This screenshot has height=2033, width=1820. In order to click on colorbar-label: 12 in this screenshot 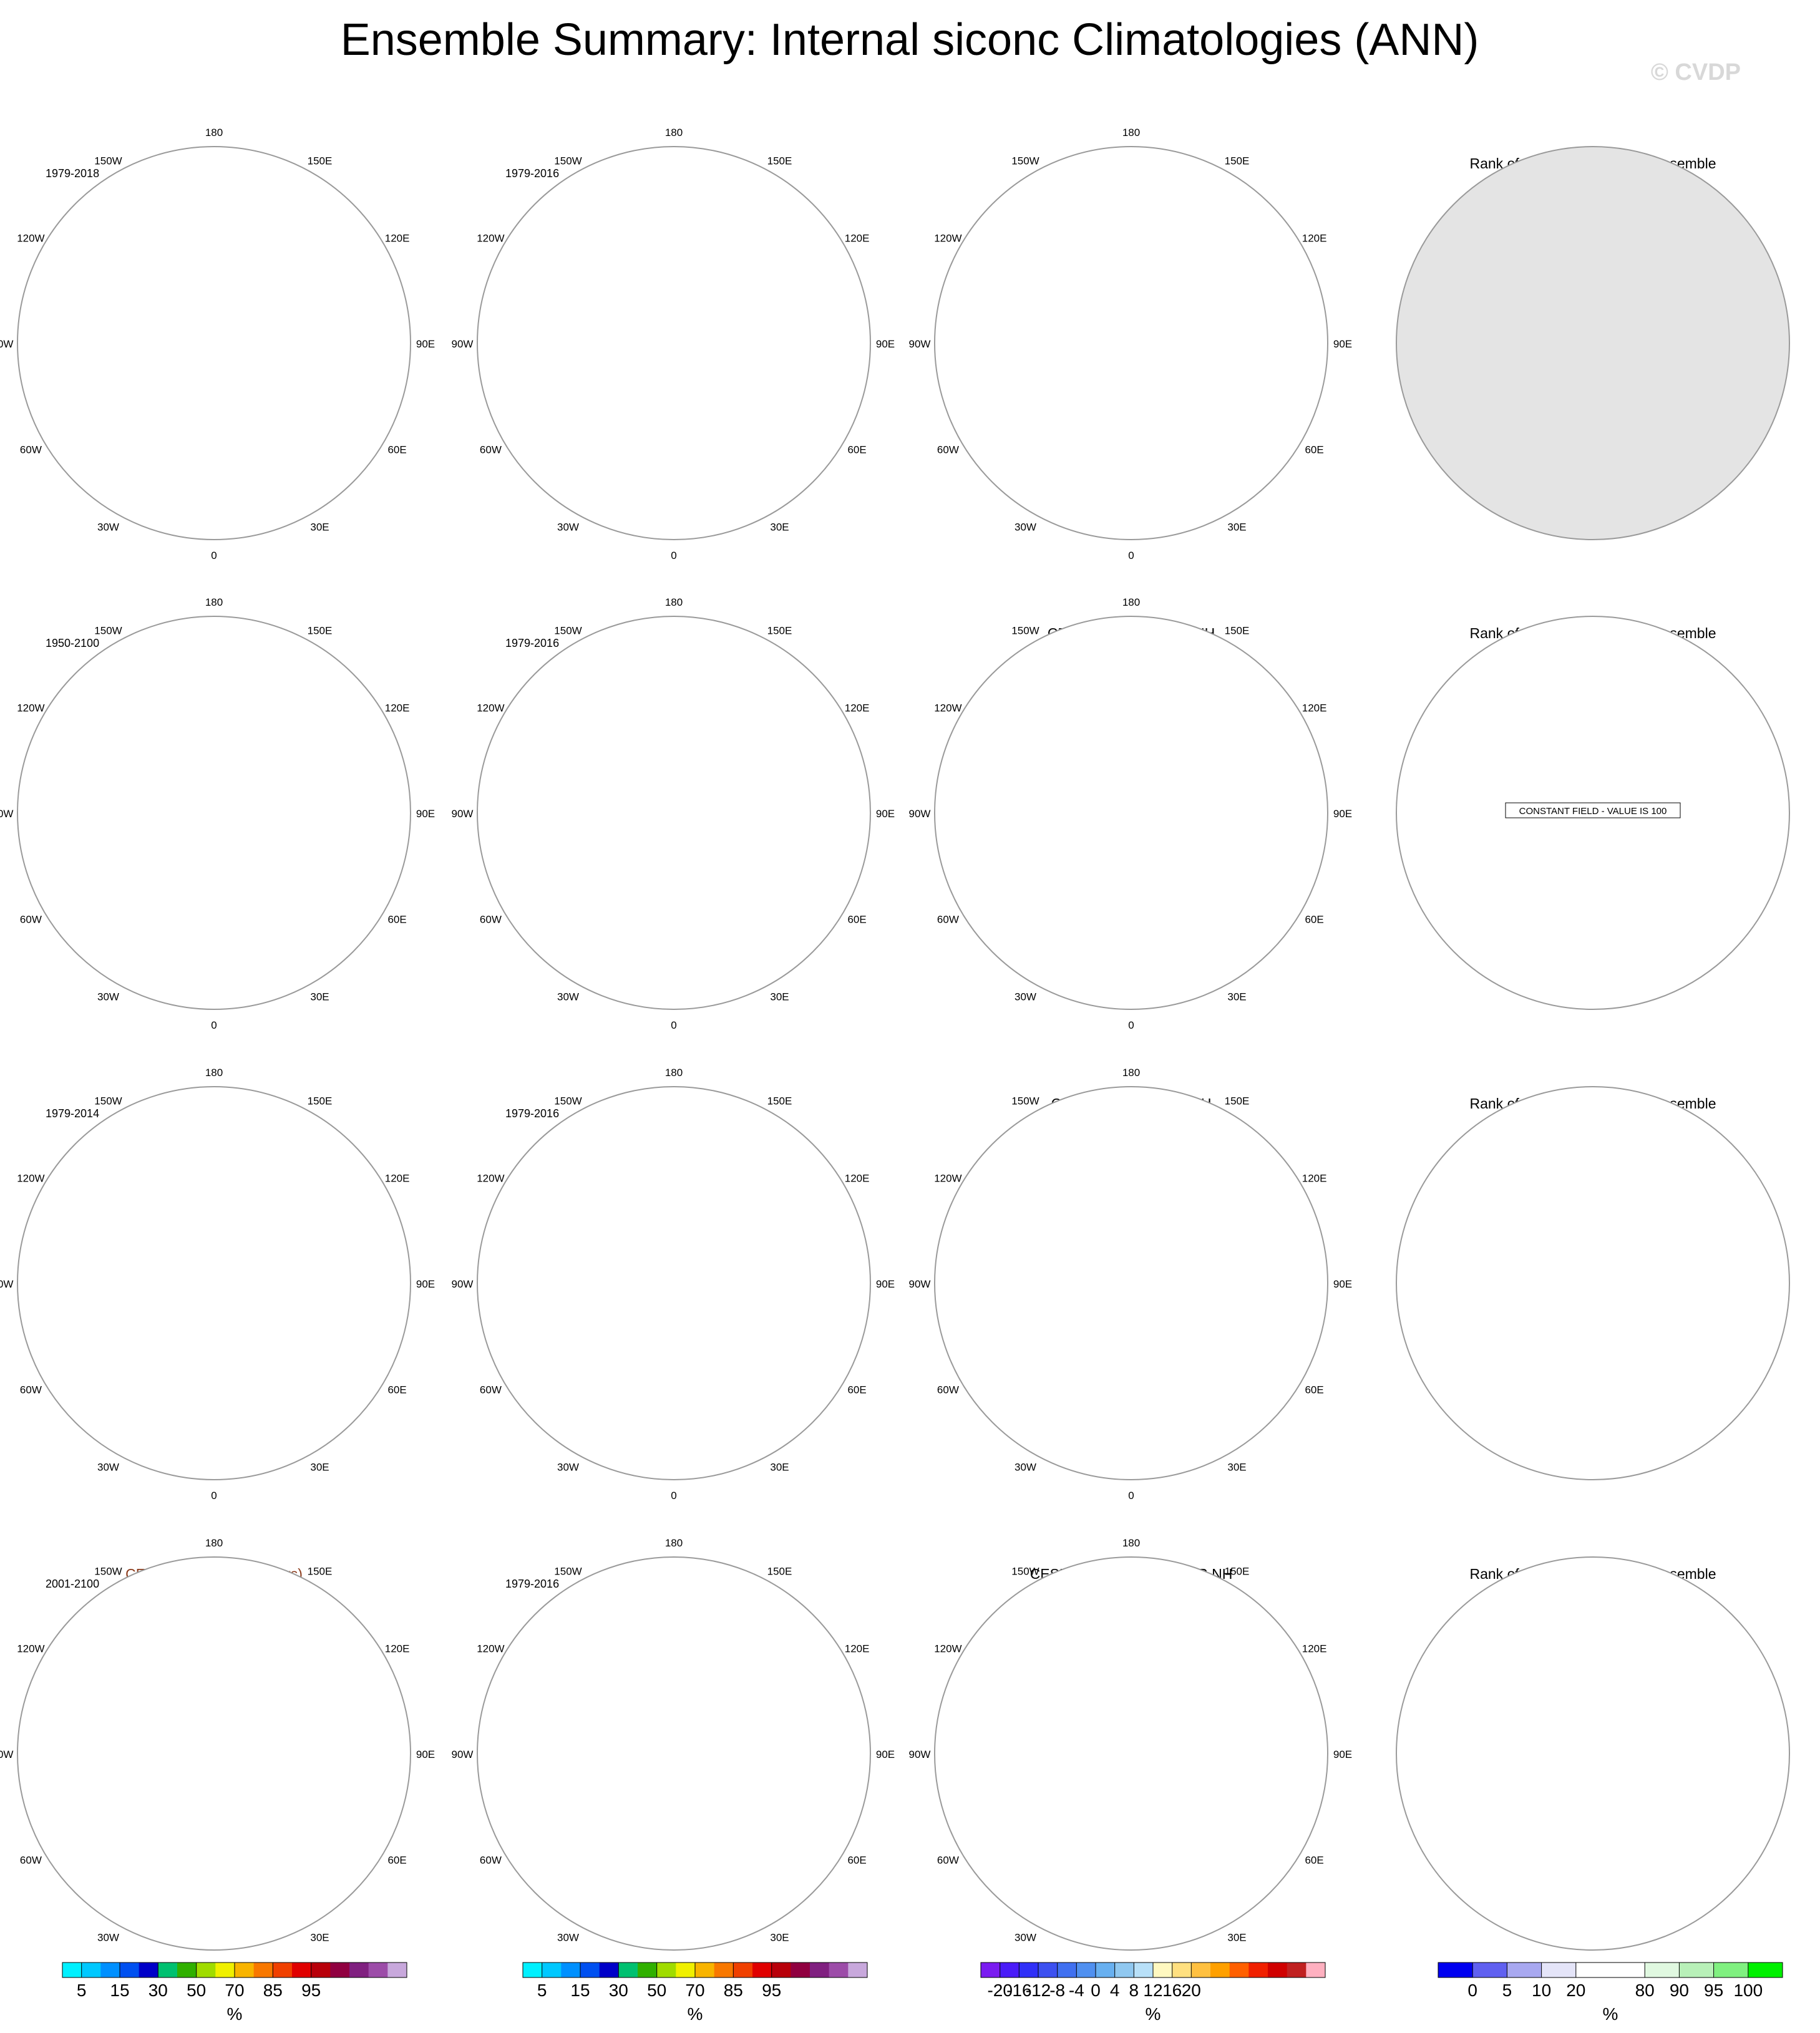, I will do `click(1152, 1990)`.